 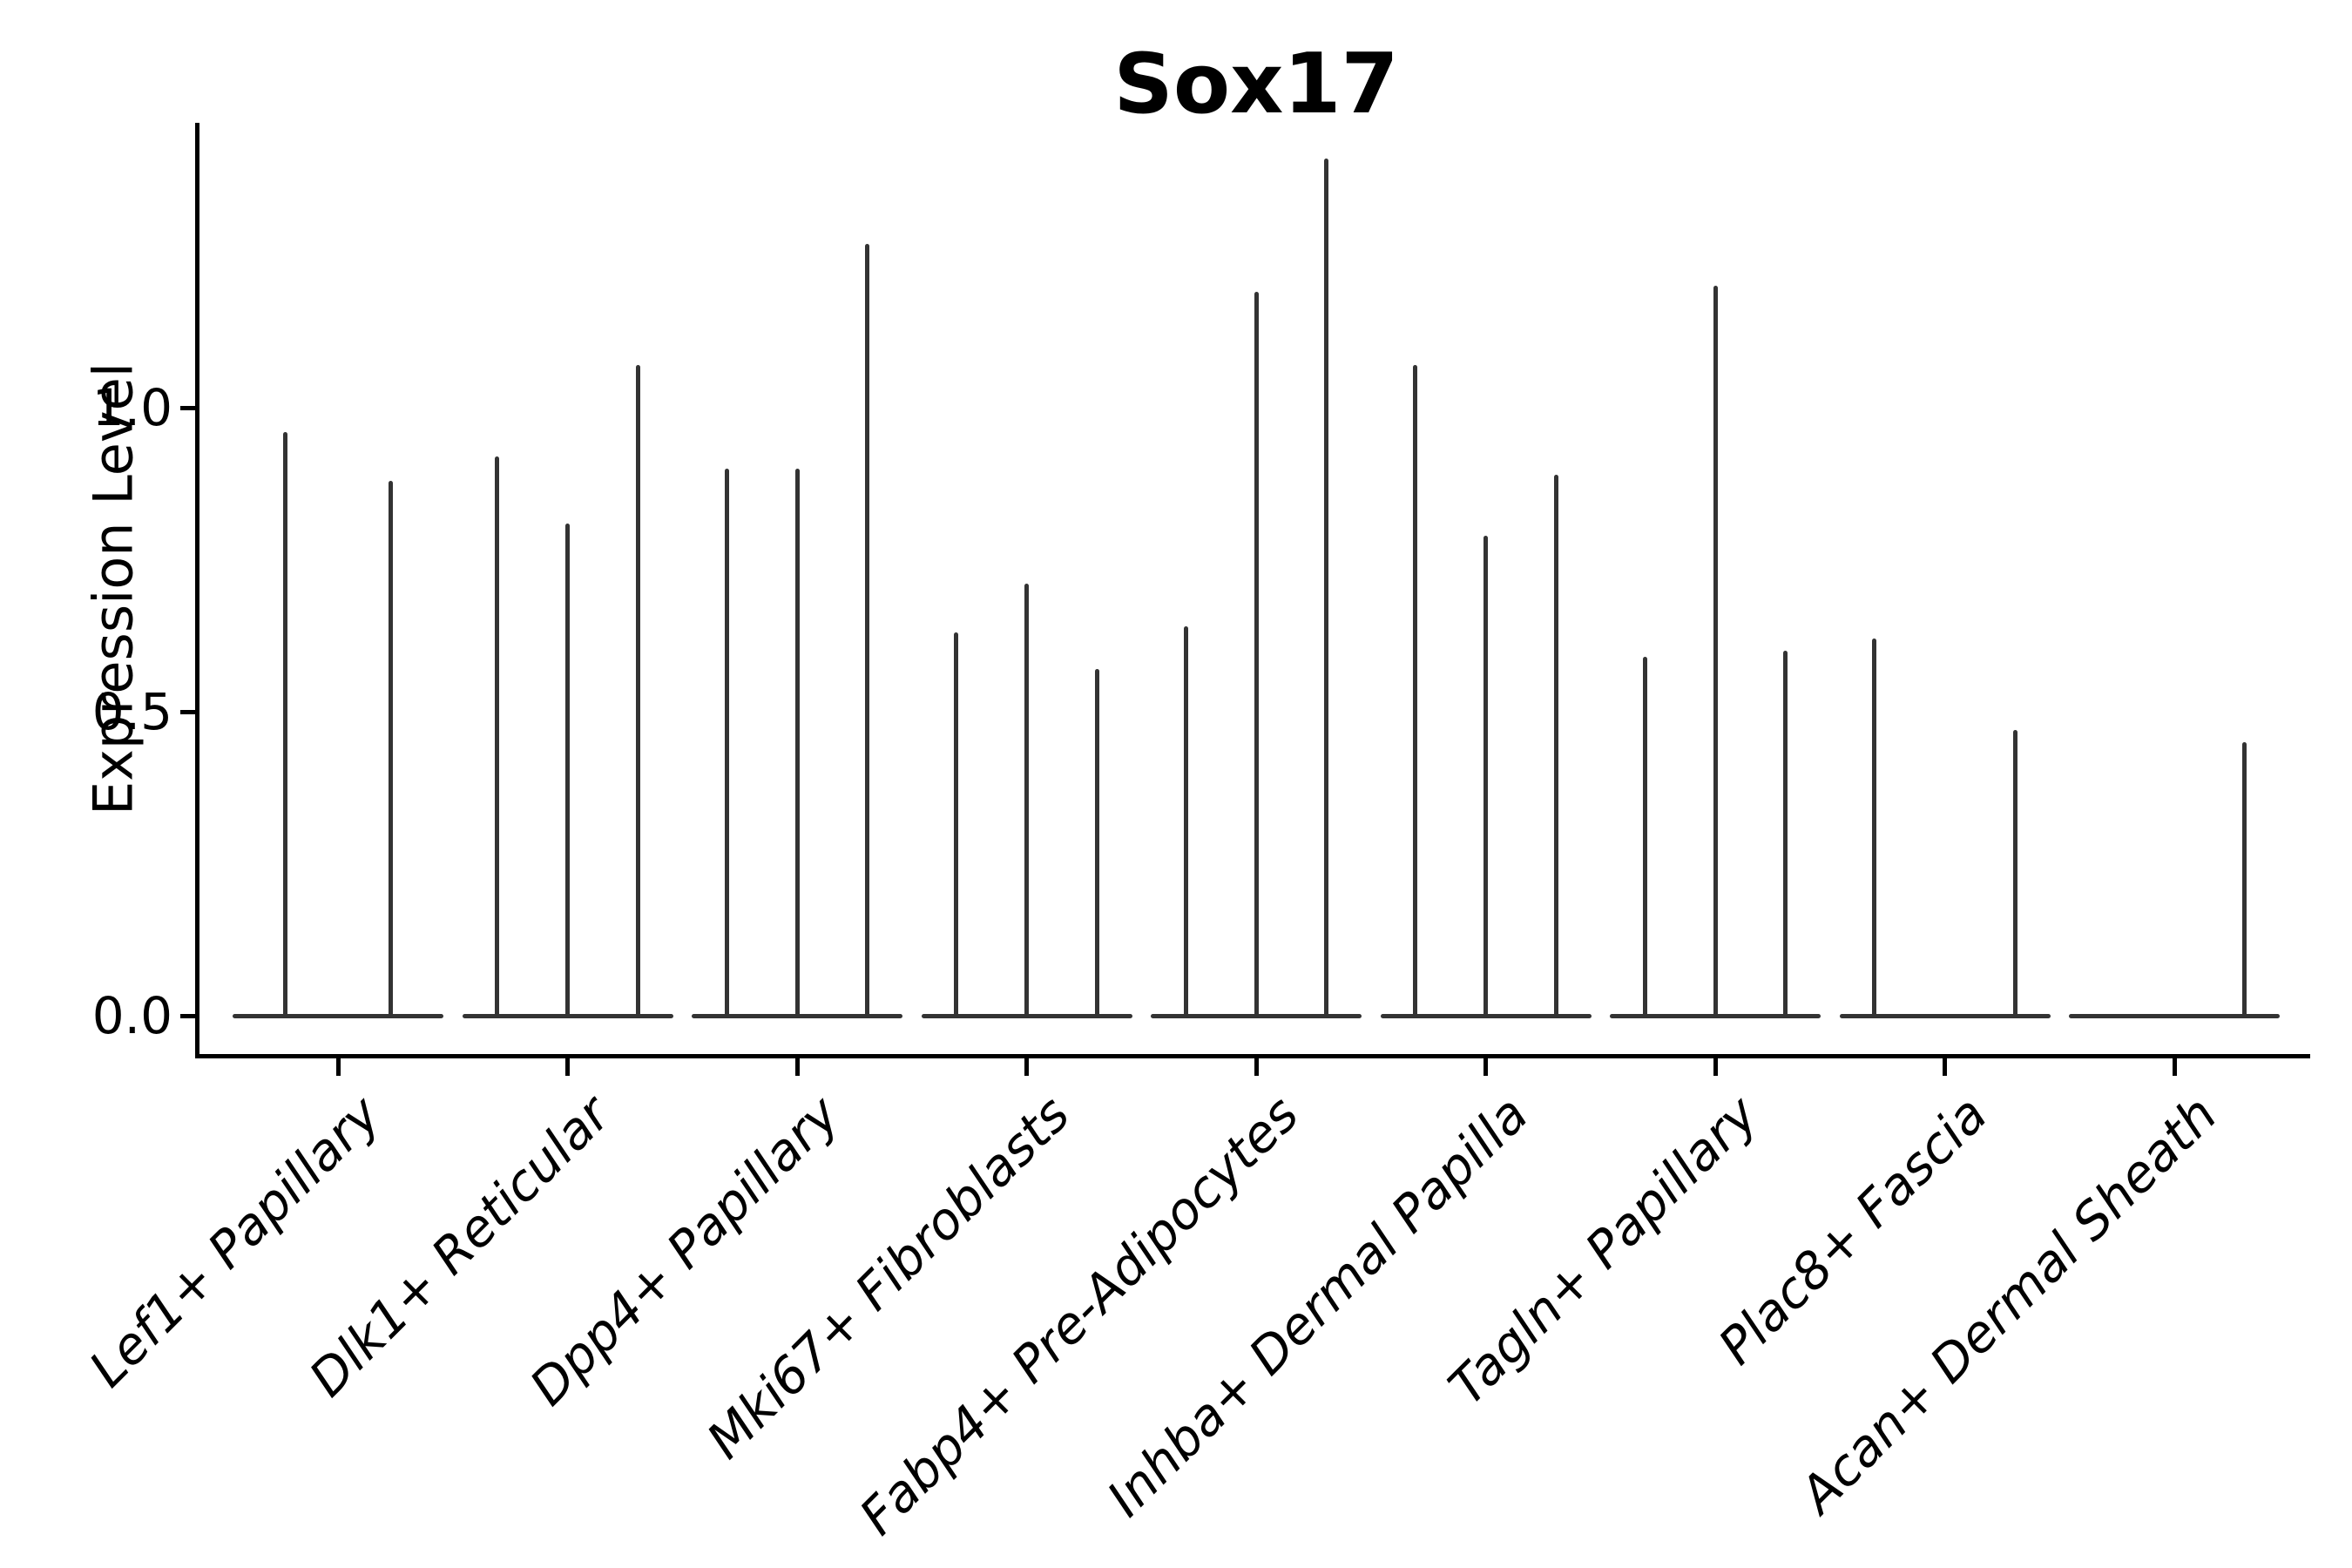 What do you see at coordinates (131, 407) in the screenshot?
I see `y-axis-tick-label: 1.0` at bounding box center [131, 407].